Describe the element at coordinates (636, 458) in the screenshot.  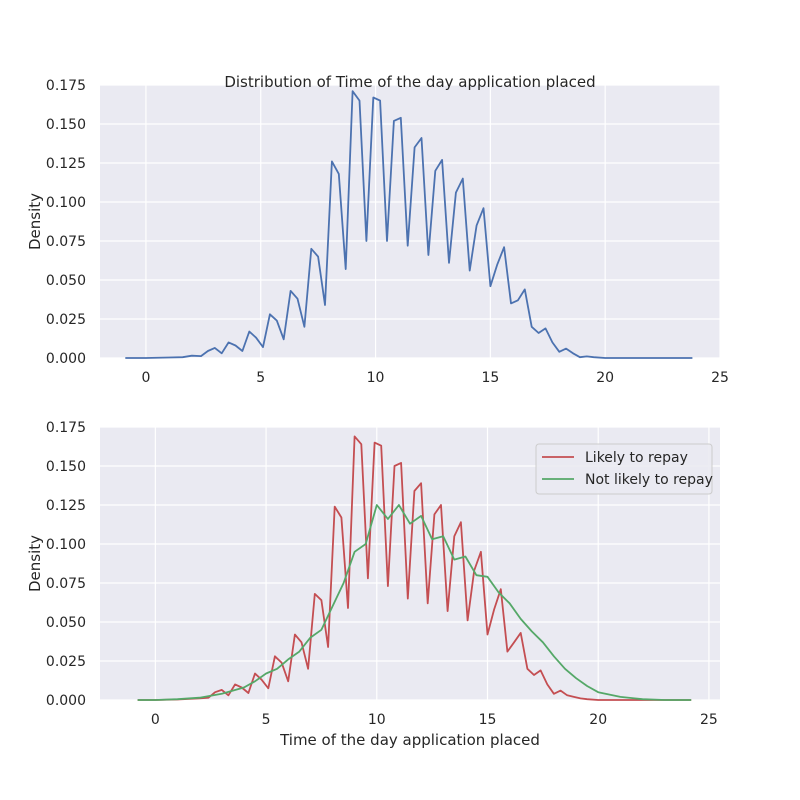
I see `legend-label-likely: Likely to repay` at that location.